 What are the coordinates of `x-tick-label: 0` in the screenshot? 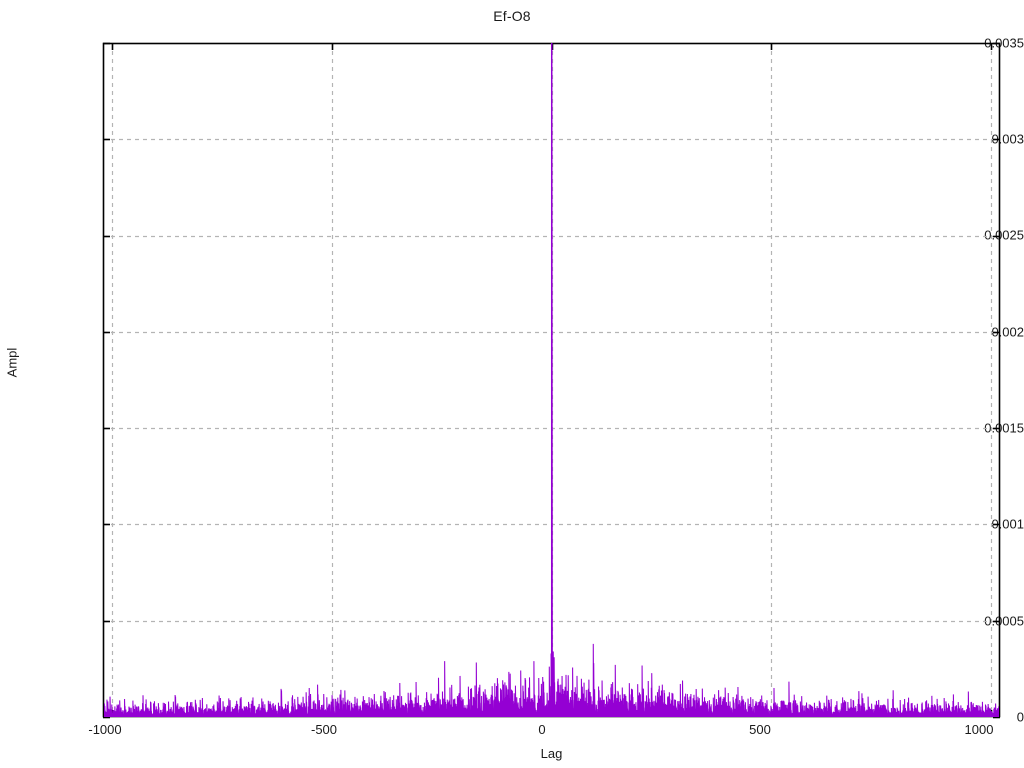 It's located at (542, 729).